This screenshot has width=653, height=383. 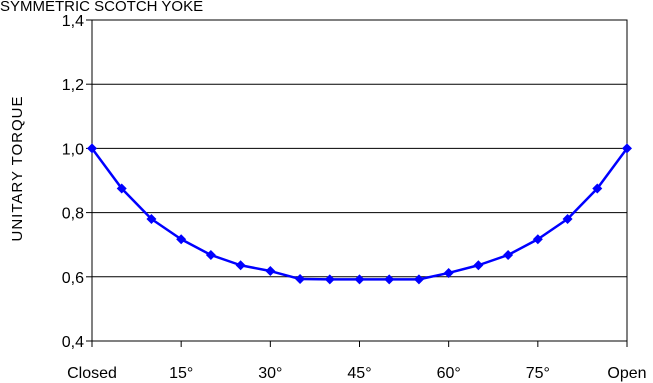 What do you see at coordinates (73, 342) in the screenshot?
I see `y-tick-label: 0,4` at bounding box center [73, 342].